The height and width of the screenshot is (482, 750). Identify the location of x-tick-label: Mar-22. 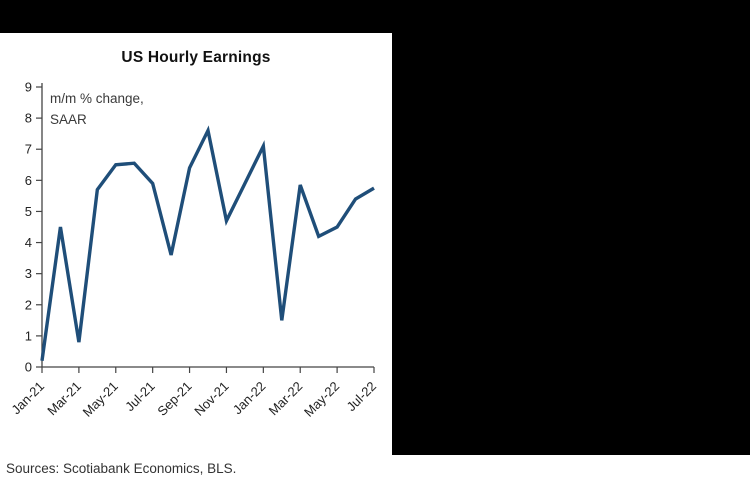
(286, 399).